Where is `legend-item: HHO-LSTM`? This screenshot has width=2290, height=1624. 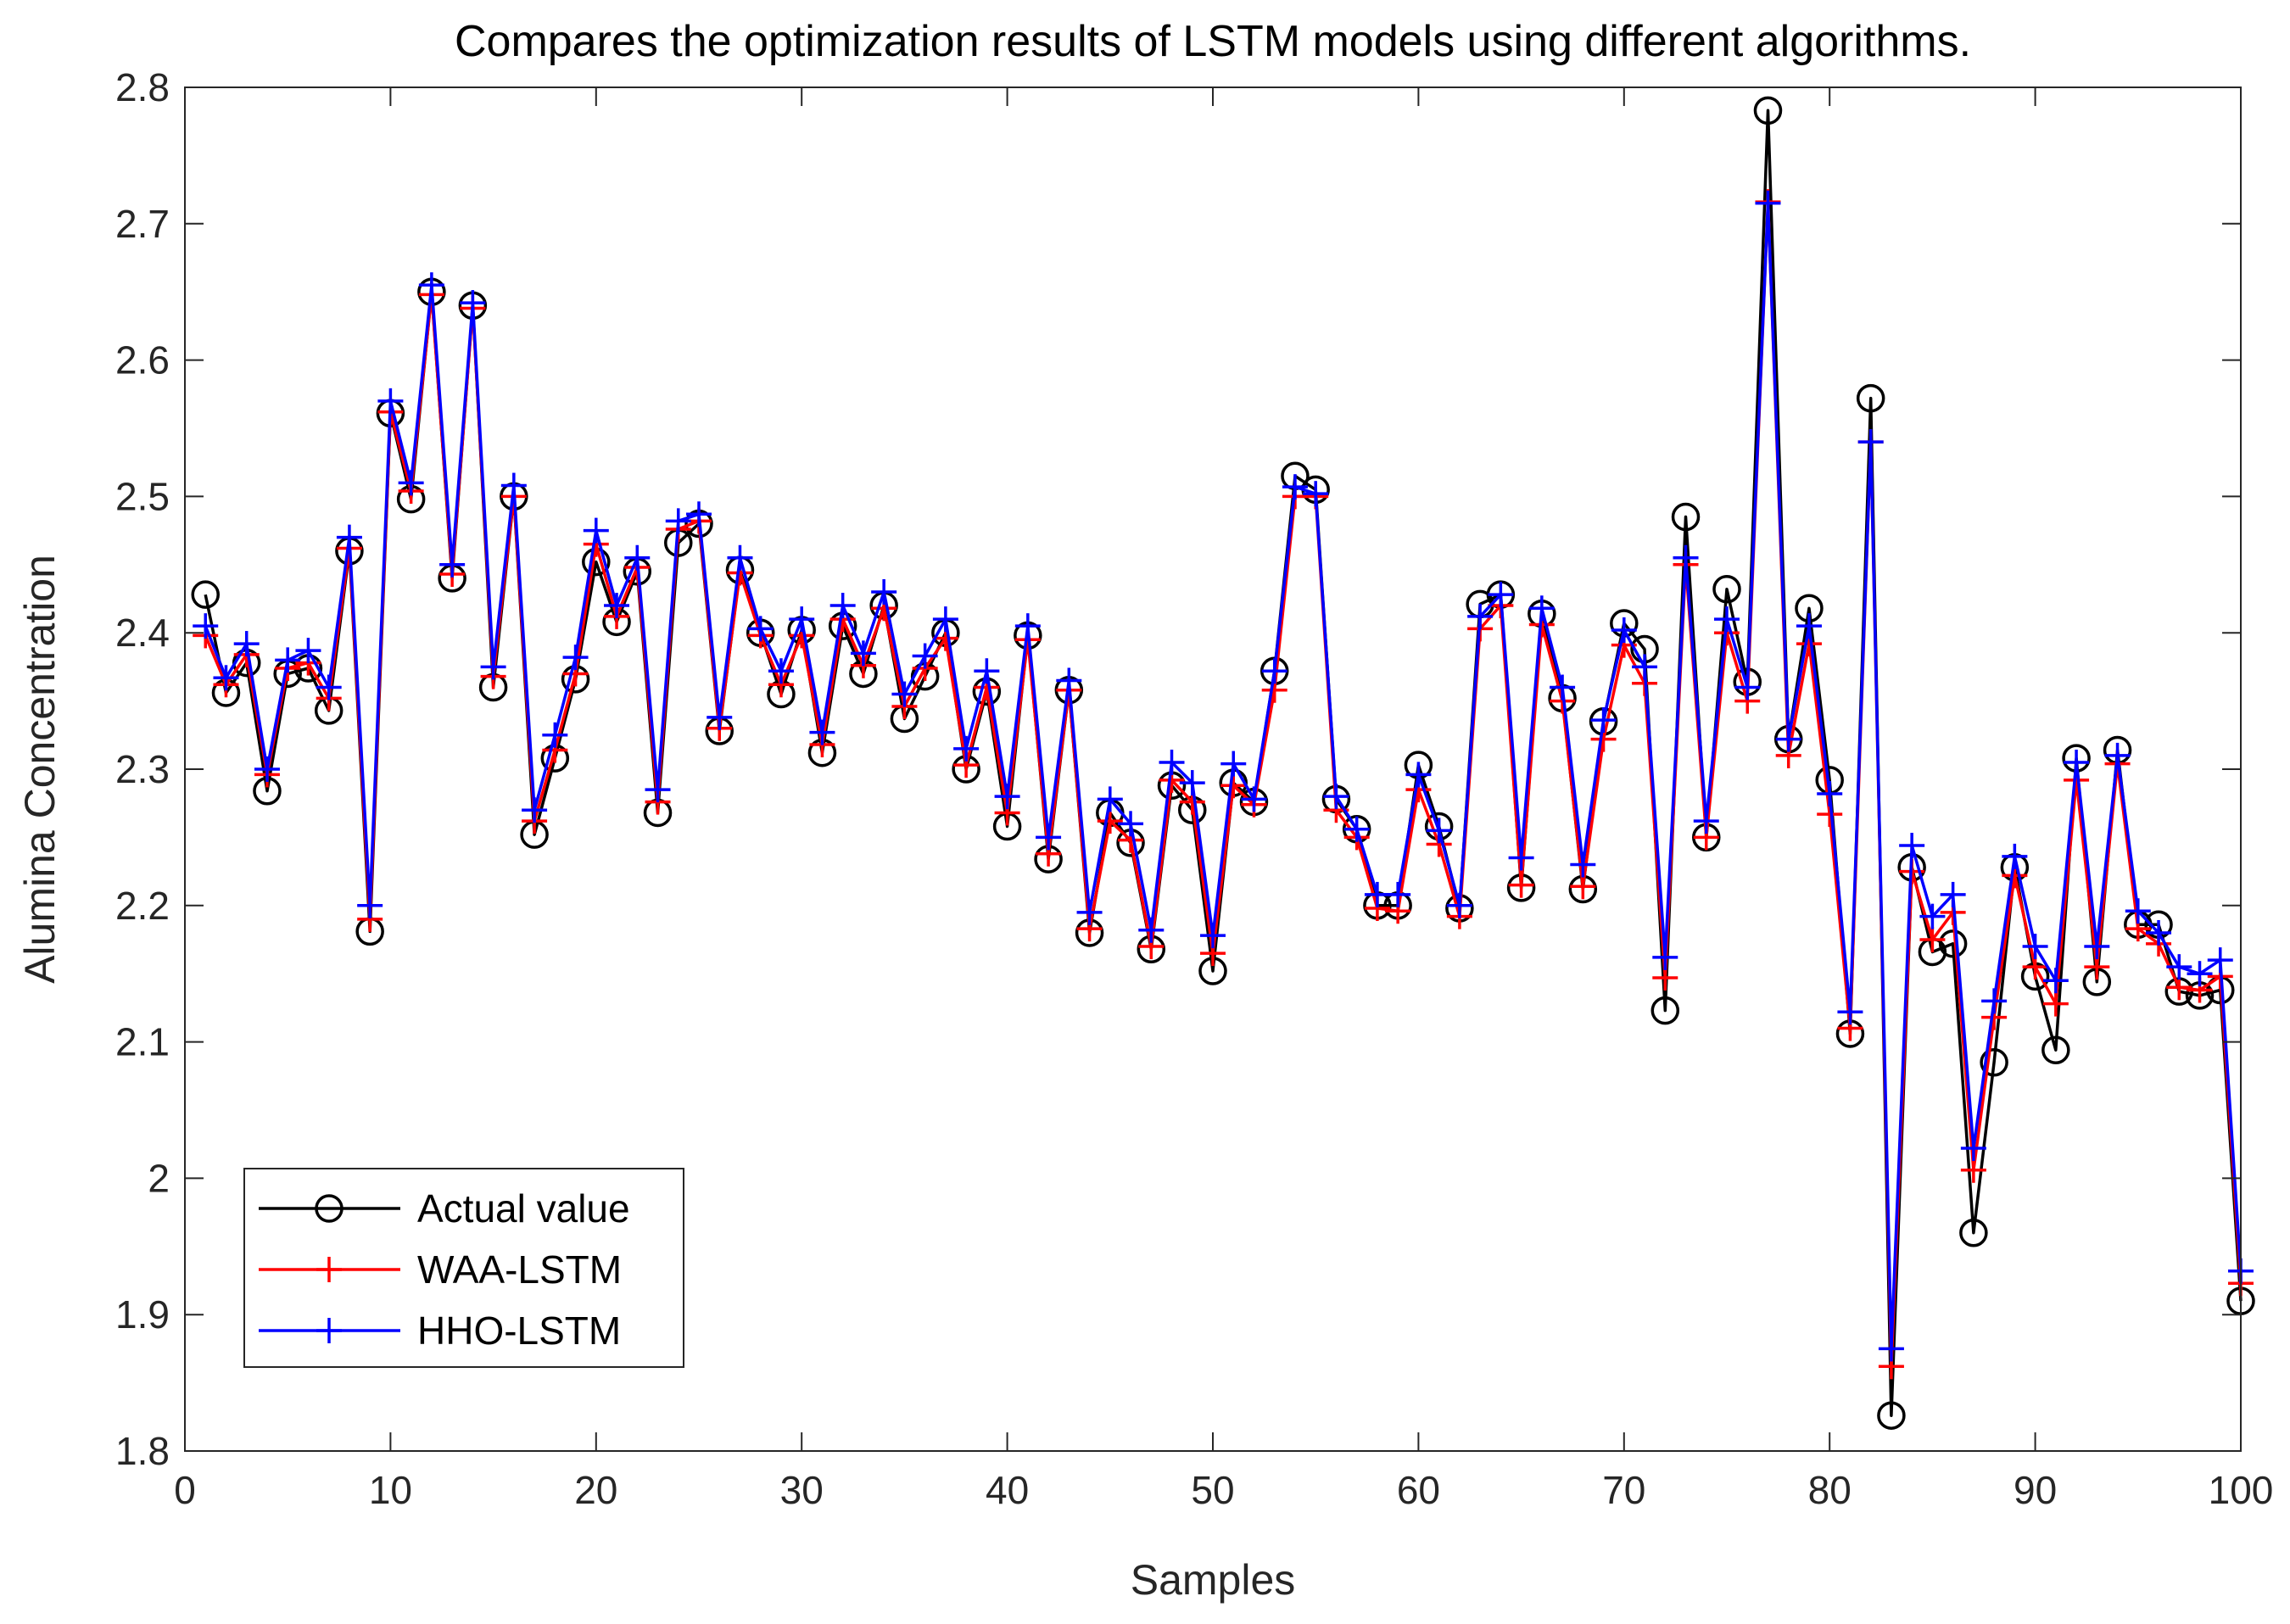
legend-item: HHO-LSTM is located at coordinates (440, 1331).